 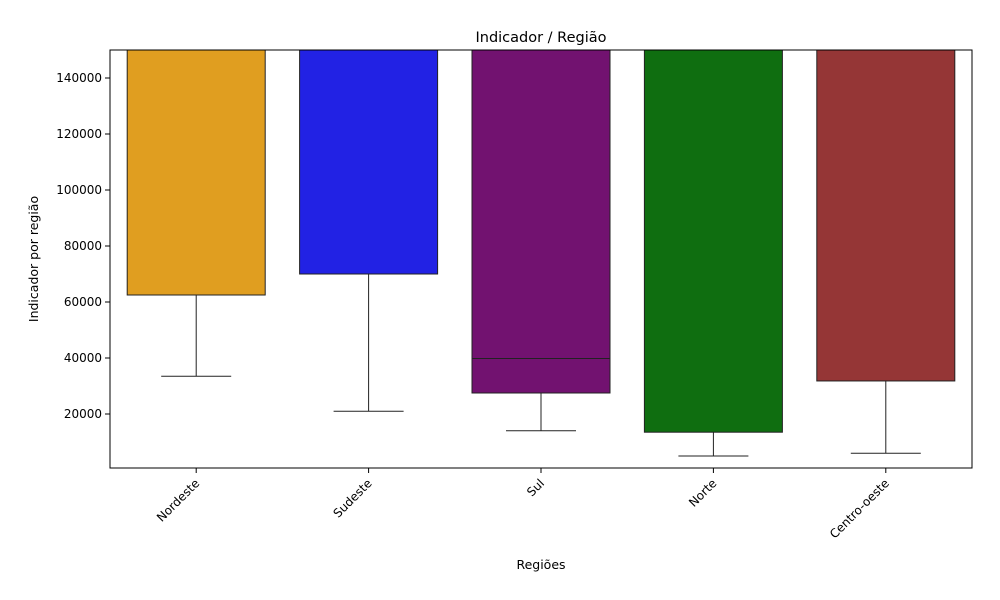 I want to click on y-tick-label: 120000, so click(x=79, y=134).